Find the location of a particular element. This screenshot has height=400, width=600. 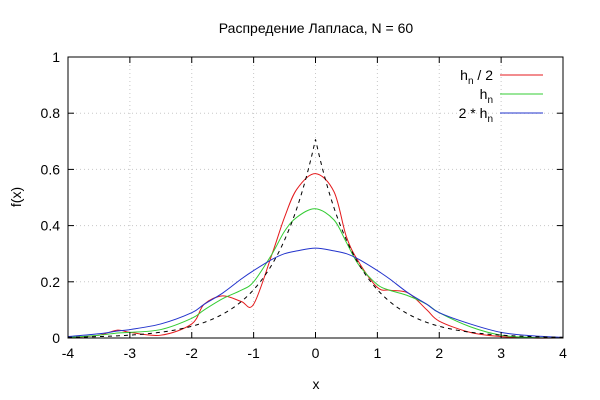

y-axis-label: f(x) is located at coordinates (16, 197).